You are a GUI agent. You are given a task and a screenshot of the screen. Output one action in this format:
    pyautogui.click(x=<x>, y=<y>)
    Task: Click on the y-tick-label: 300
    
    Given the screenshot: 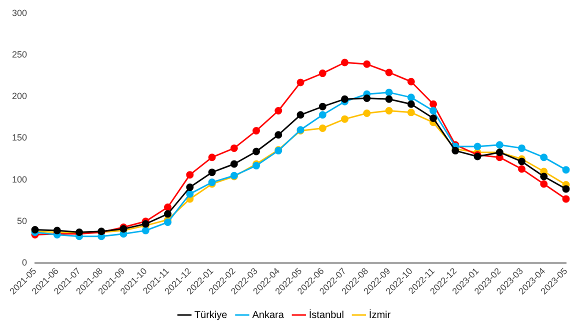 What is the action you would take?
    pyautogui.click(x=20, y=13)
    